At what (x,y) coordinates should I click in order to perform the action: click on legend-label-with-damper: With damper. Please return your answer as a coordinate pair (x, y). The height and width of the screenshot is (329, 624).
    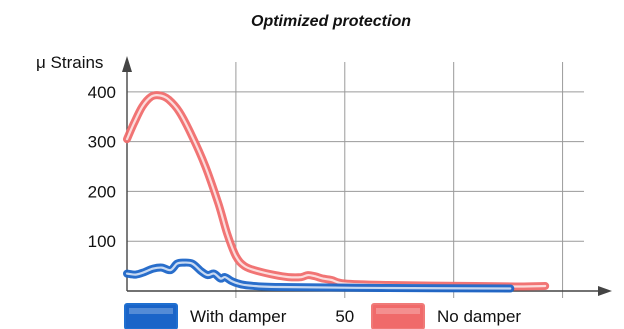
    Looking at the image, I should click on (238, 316).